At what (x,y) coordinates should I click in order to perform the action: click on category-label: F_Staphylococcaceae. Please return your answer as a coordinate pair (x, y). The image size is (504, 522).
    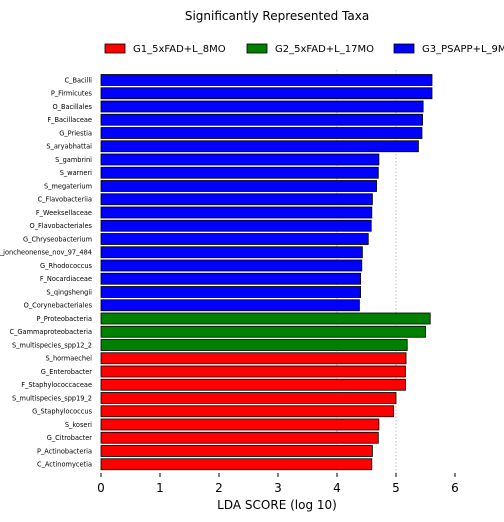
    Looking at the image, I should click on (56, 385).